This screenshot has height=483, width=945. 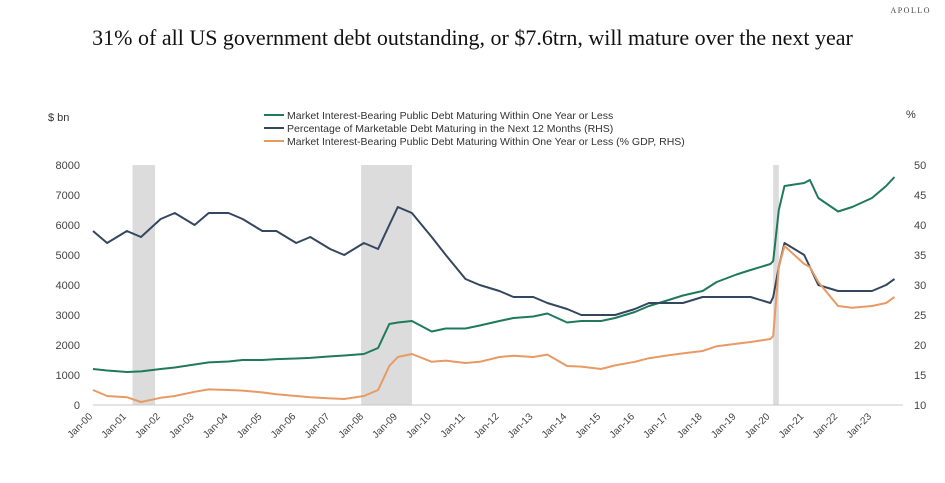 I want to click on x-tick-label: Jan-06, so click(x=284, y=426).